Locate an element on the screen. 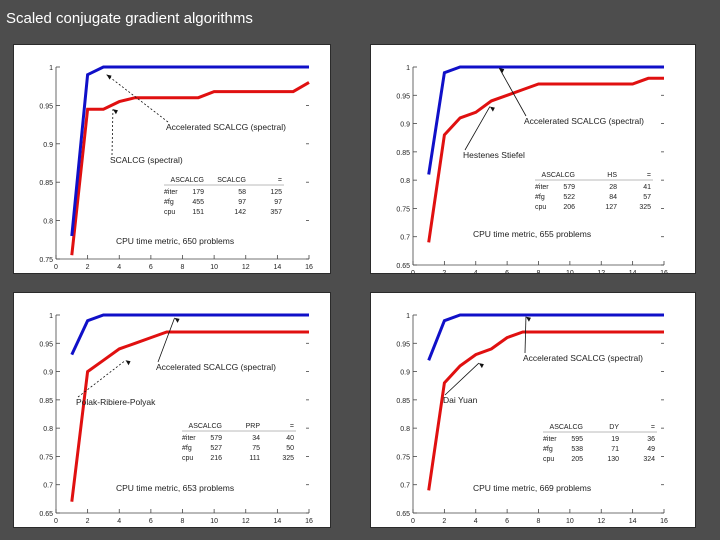 This screenshot has height=540, width=720. chart-caption: CPU time metric, 653 problems is located at coordinates (175, 488).